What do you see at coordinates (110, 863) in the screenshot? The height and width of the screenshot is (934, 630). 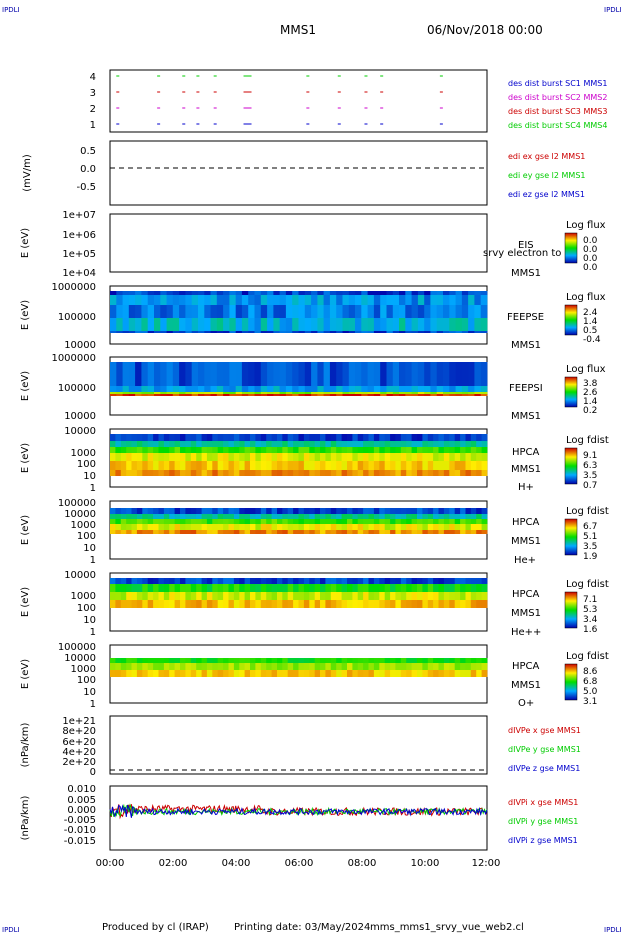 I see `time-tick-label: 00:00` at bounding box center [110, 863].